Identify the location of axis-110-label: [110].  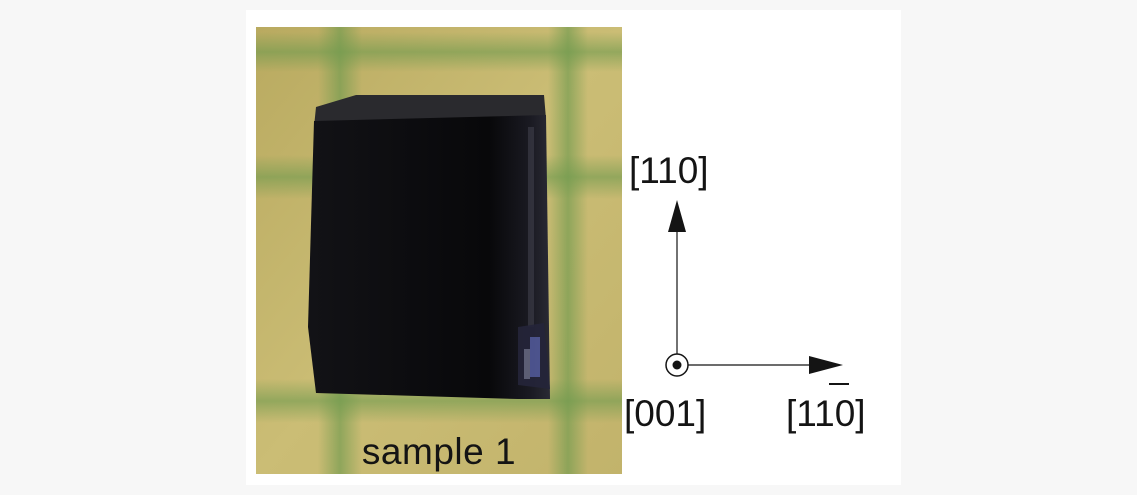
(669, 170).